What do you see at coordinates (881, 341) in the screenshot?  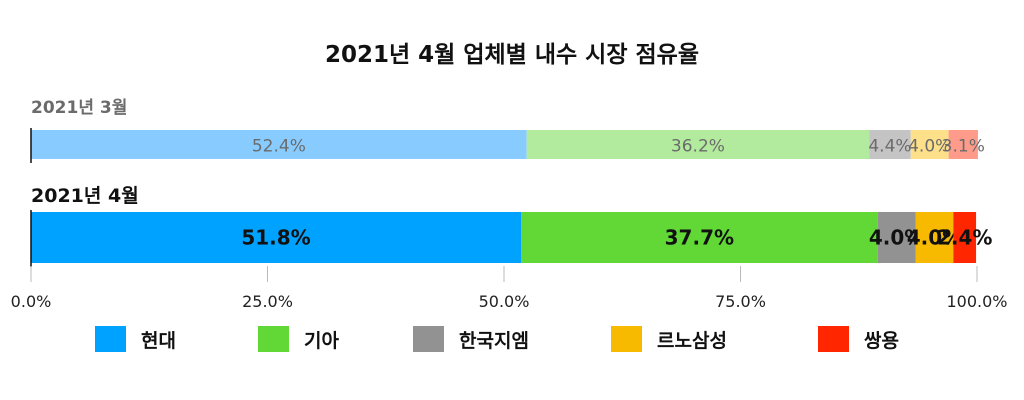 I see `legend-label: 쌍용` at bounding box center [881, 341].